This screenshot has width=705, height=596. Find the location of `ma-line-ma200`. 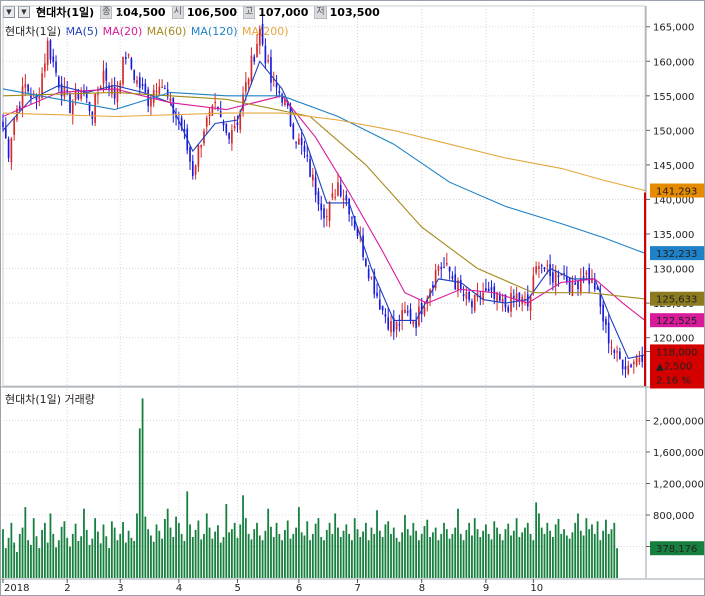

ma-line-ma200 is located at coordinates (324, 152).